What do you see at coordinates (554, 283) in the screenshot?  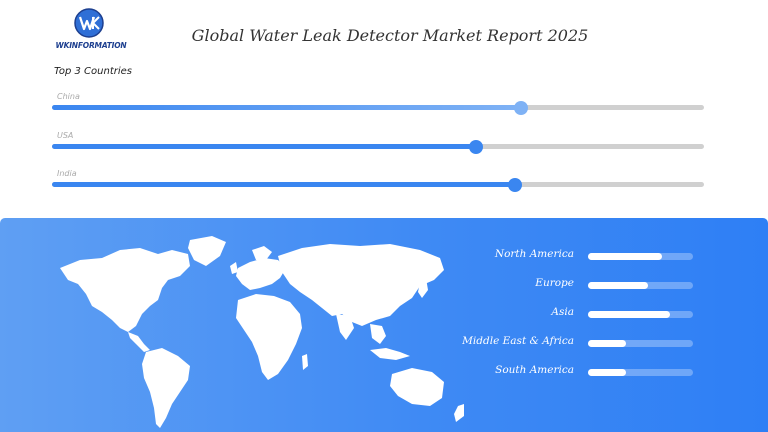 I see `region-label: Europe` at bounding box center [554, 283].